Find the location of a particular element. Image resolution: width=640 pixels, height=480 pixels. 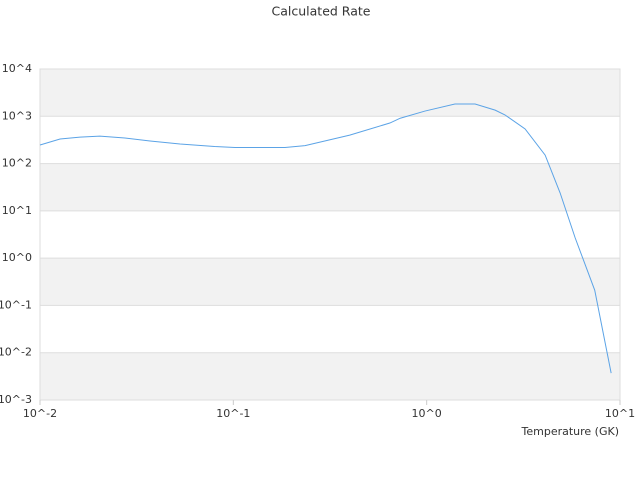

x-tick-label: 10^1 is located at coordinates (620, 413).